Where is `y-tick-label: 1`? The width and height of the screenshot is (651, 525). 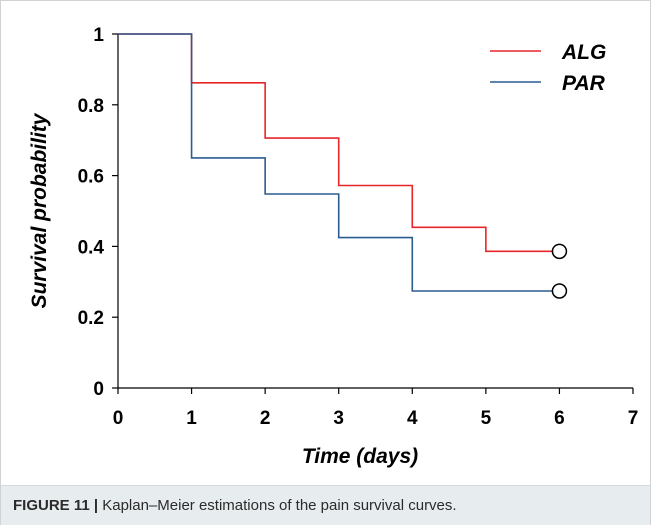
y-tick-label: 1 is located at coordinates (98, 35).